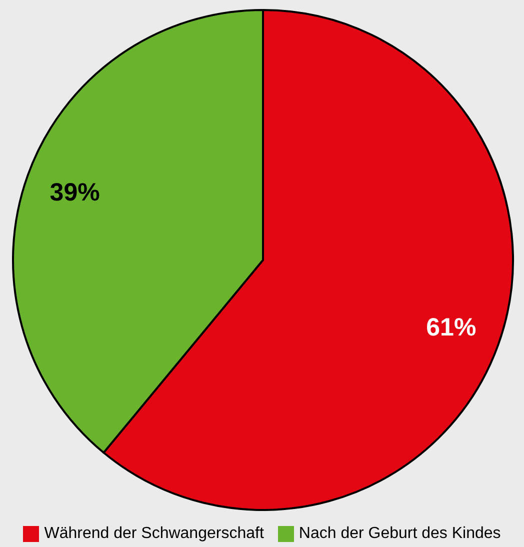 The image size is (524, 547). I want to click on data-label: 61%, so click(451, 328).